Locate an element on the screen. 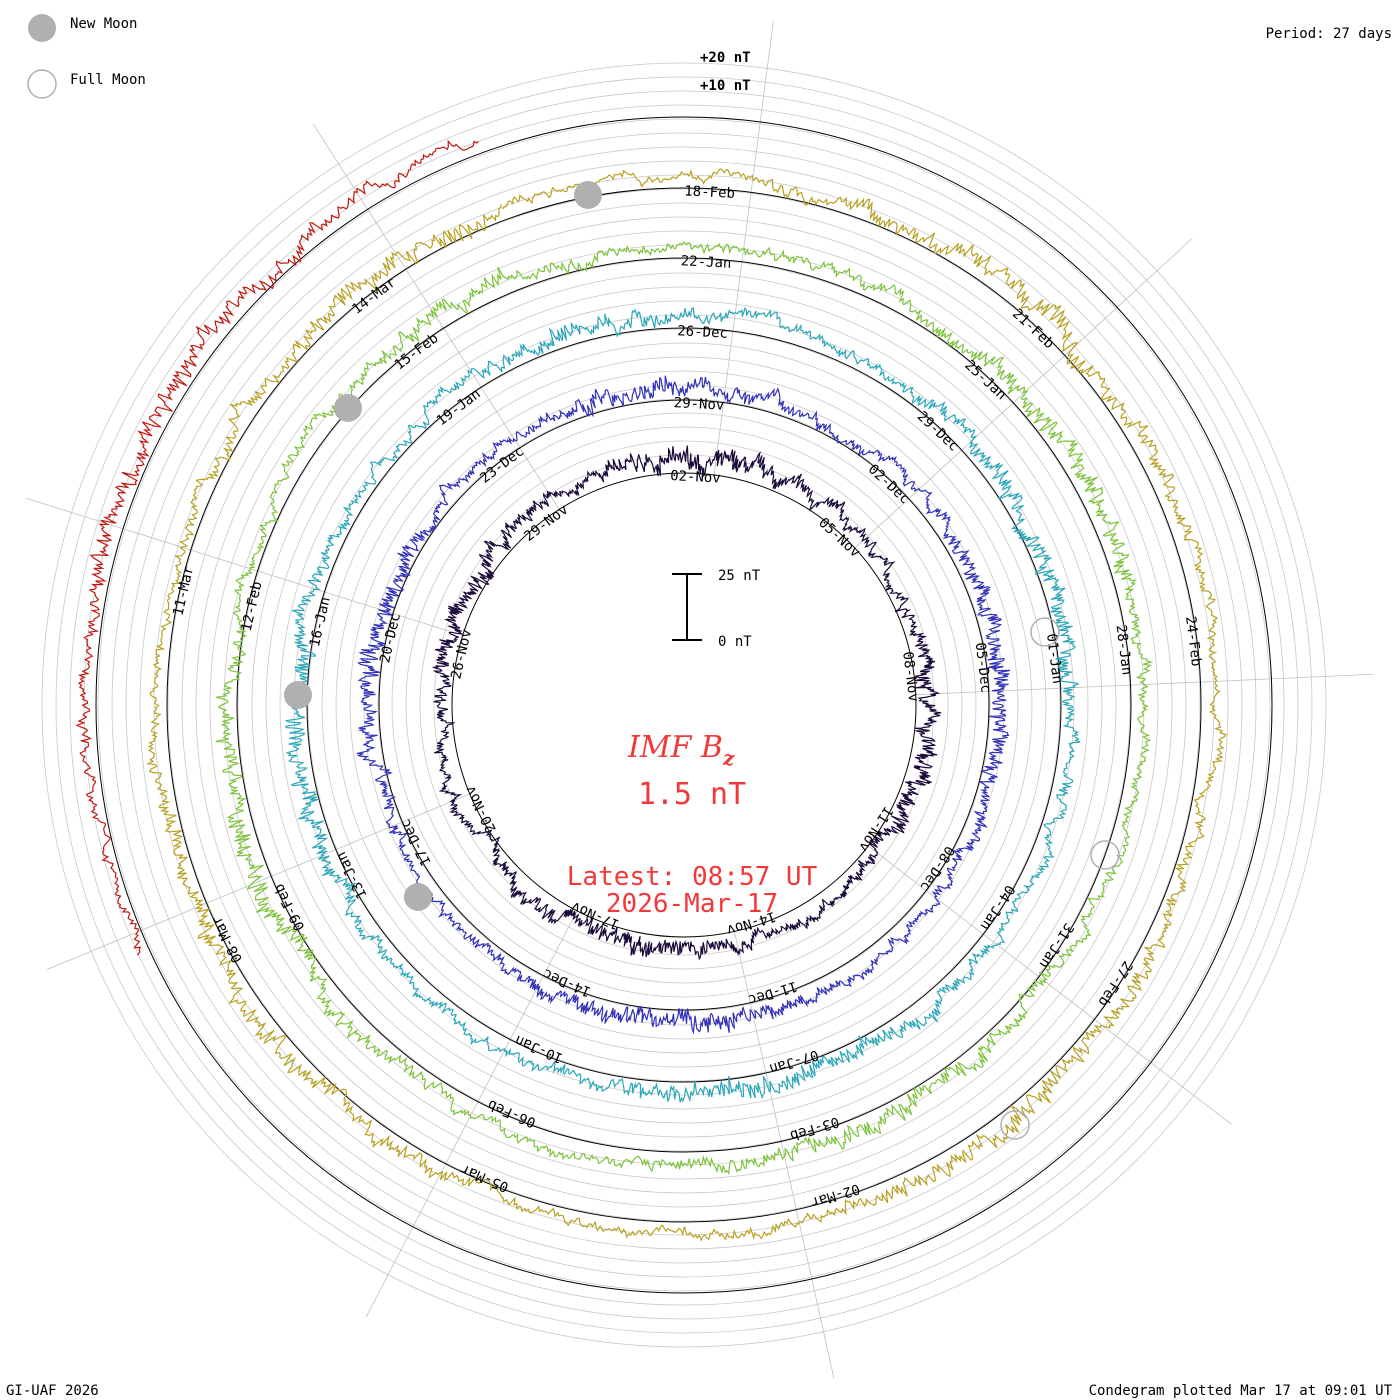 The image size is (1400, 1400). date-label: 08-Mar is located at coordinates (227, 939).